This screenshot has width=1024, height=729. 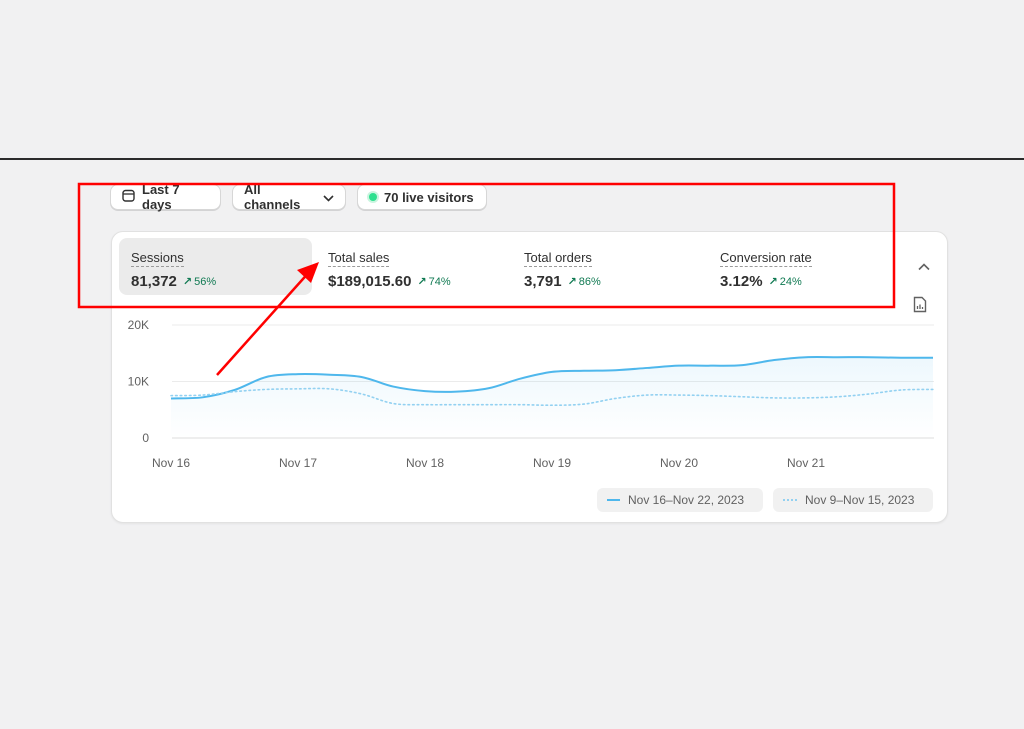 I want to click on legend-dotted-swatch, so click(x=790, y=500).